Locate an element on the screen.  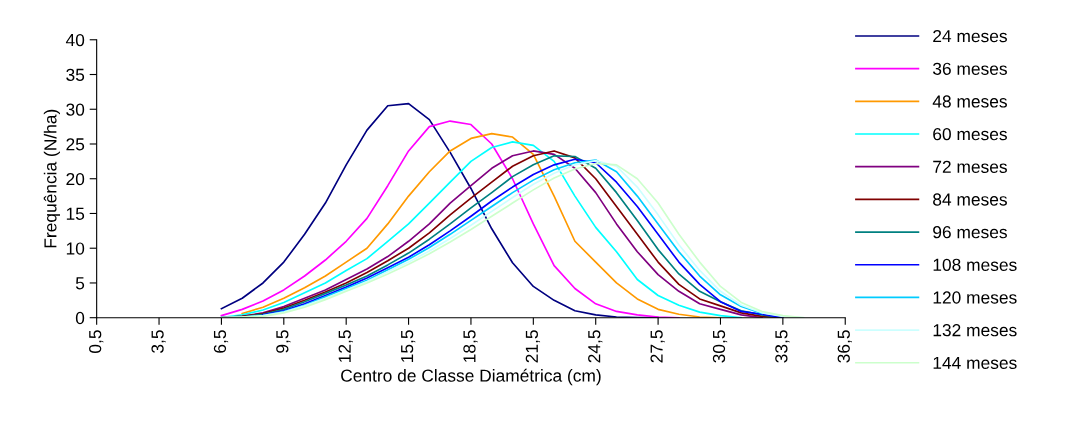
legend-label: 96 meses is located at coordinates (970, 232).